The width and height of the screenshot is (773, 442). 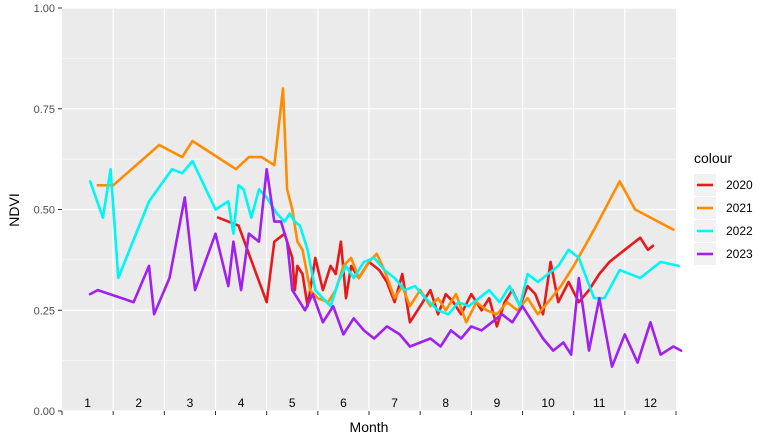 I want to click on month-label: 9, so click(x=497, y=403).